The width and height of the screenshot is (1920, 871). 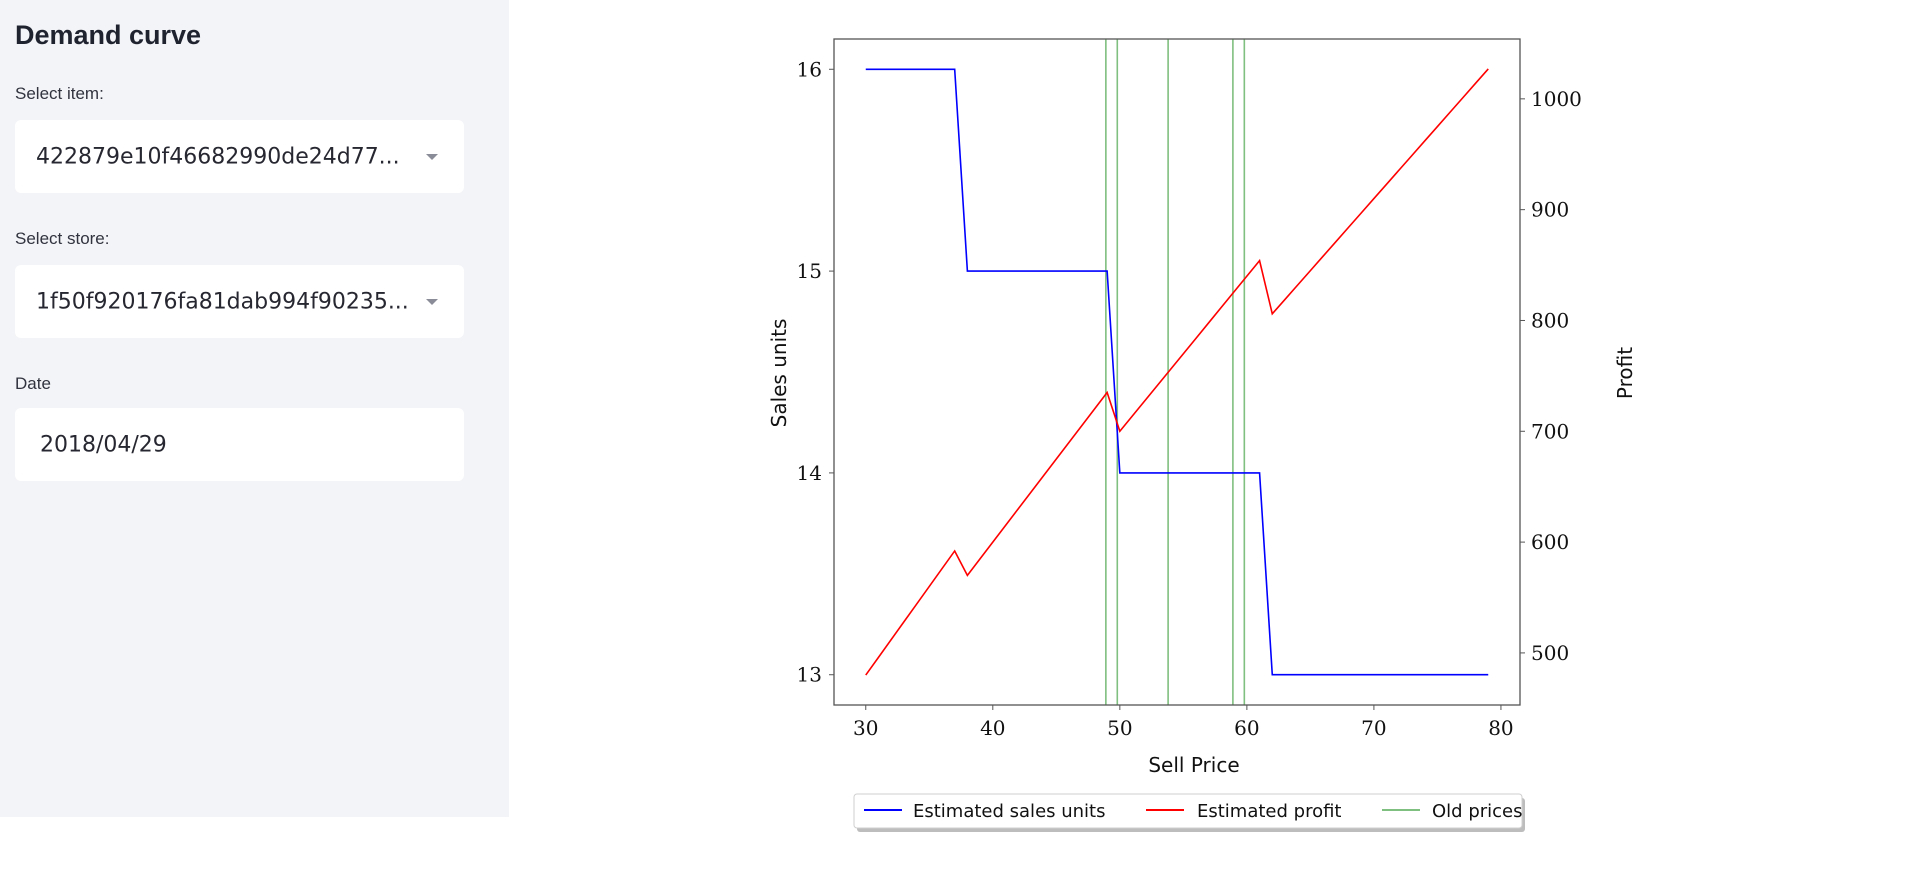 I want to click on date-input: 2018/04/29, so click(x=239, y=444).